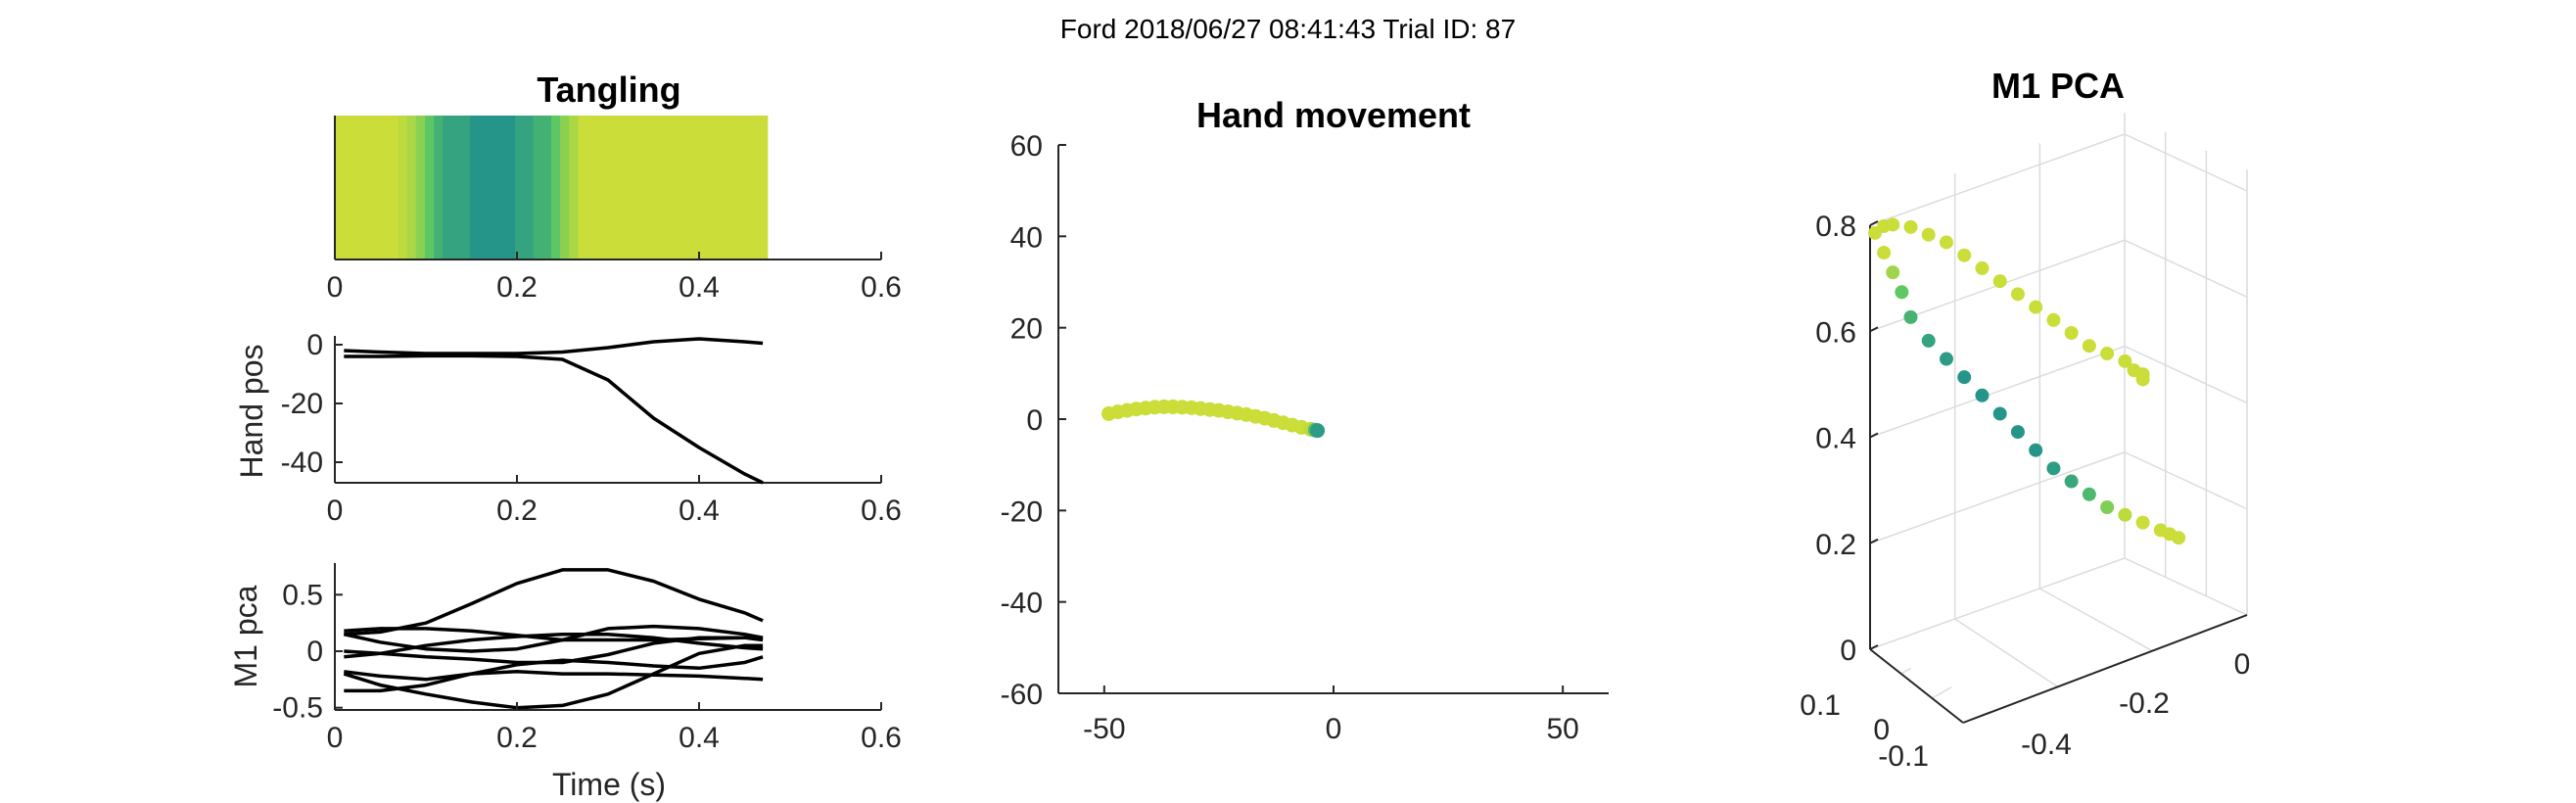 The height and width of the screenshot is (803, 2576). What do you see at coordinates (517, 288) in the screenshot?
I see `tangling-xtick-label: 0.2` at bounding box center [517, 288].